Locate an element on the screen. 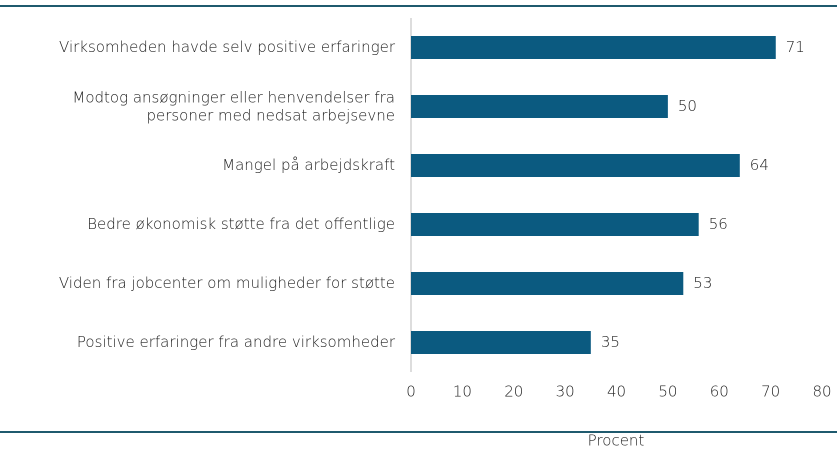 The width and height of the screenshot is (837, 461). value-label: 56 is located at coordinates (718, 224).